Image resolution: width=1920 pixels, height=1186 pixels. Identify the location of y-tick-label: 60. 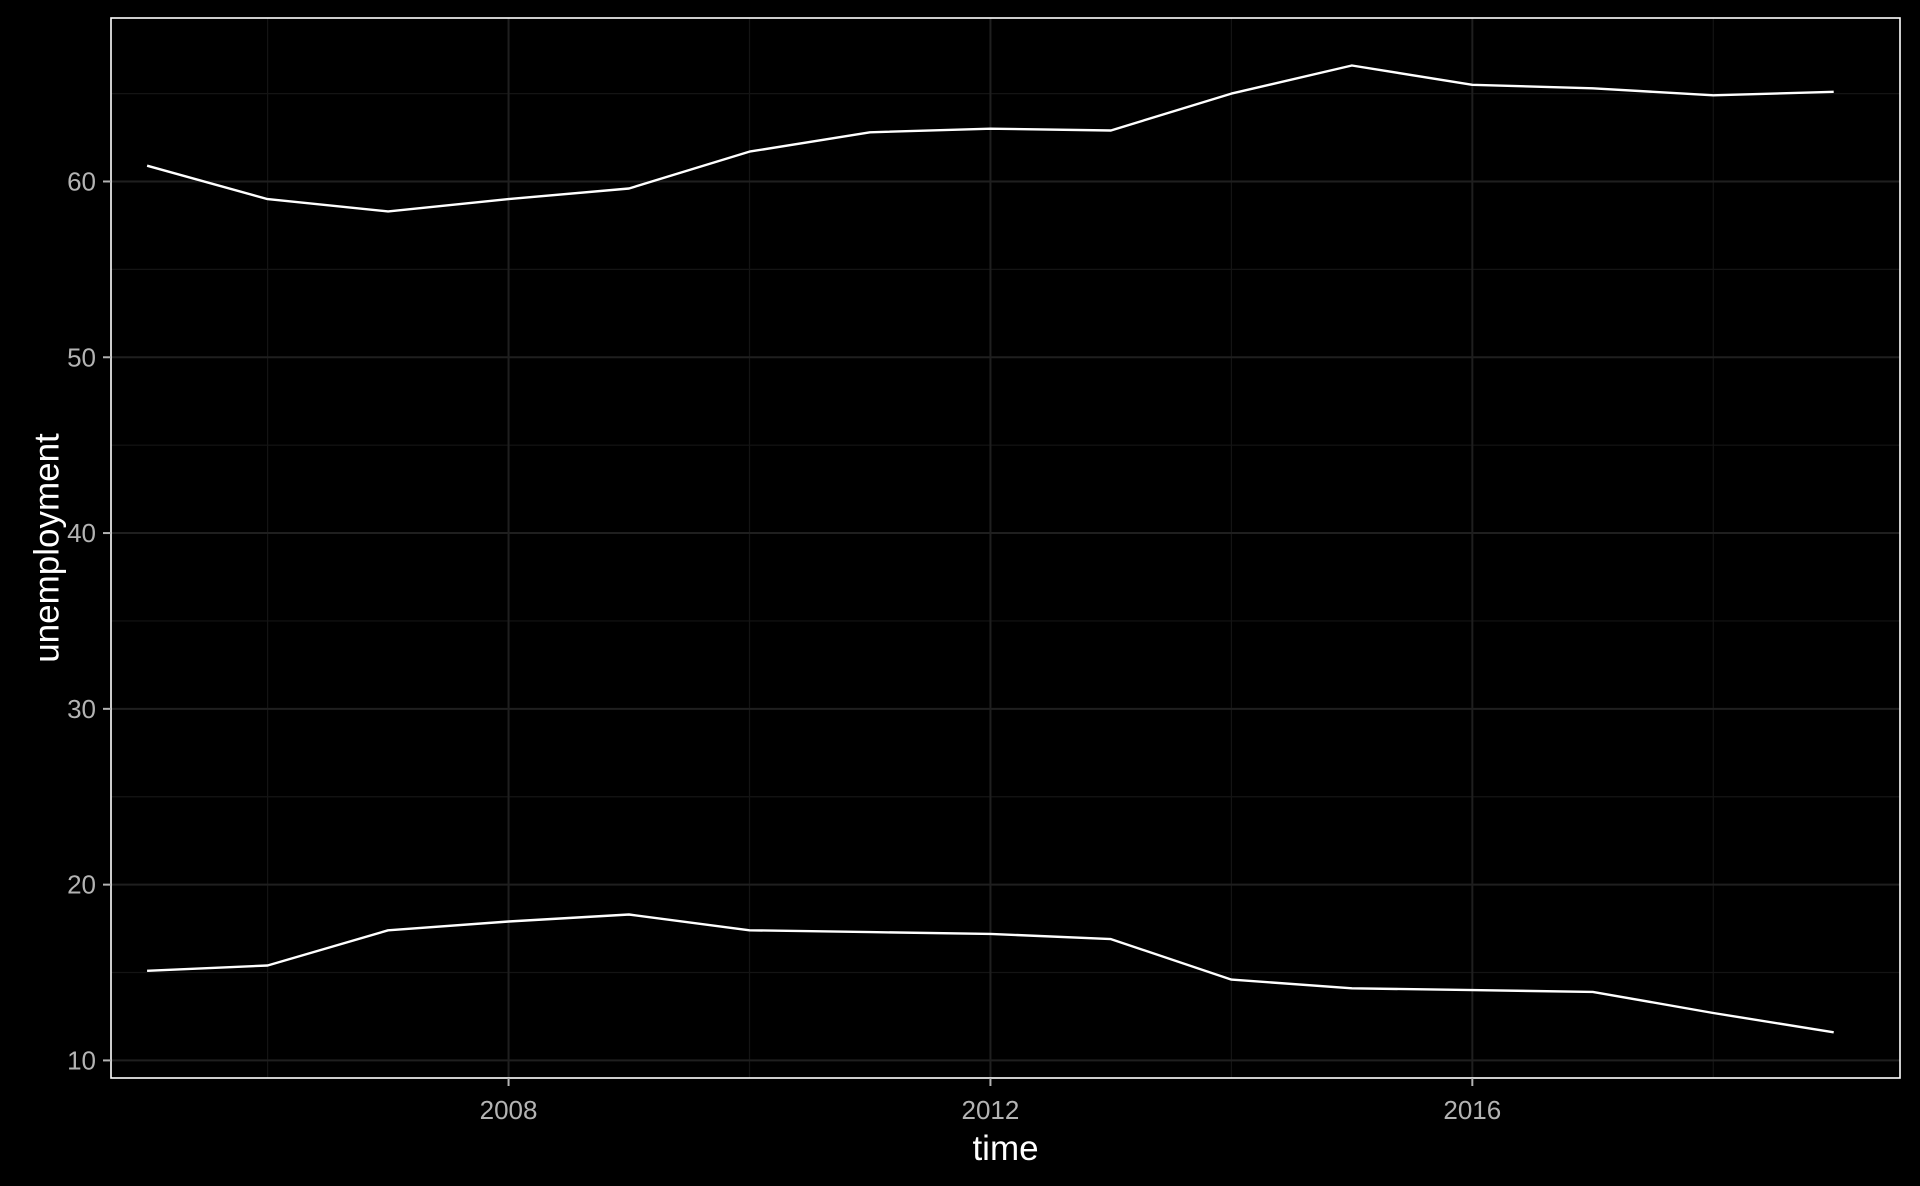
(81, 181).